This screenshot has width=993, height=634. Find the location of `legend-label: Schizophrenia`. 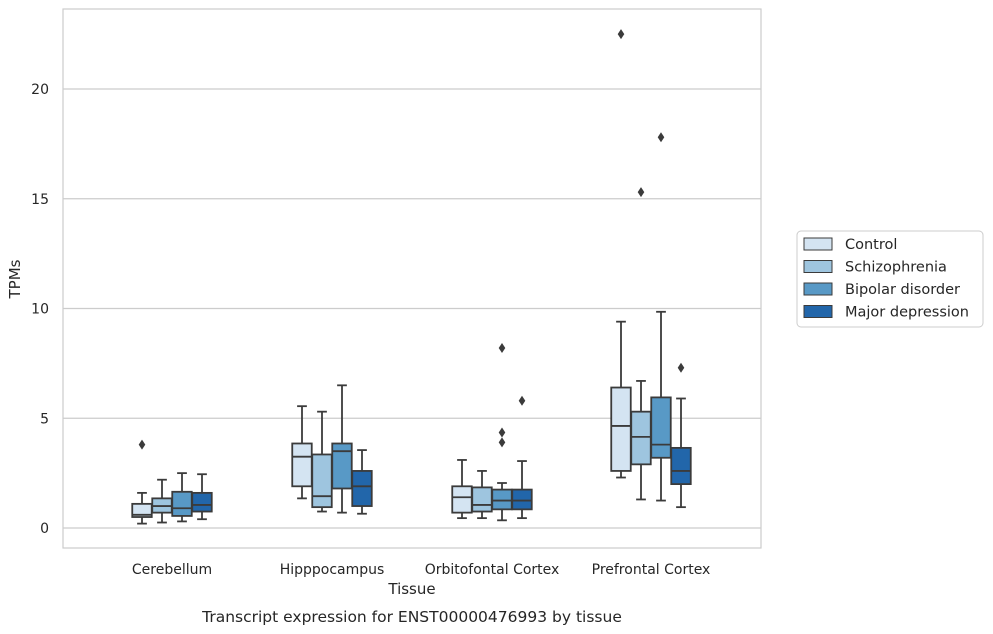

legend-label: Schizophrenia is located at coordinates (896, 268).